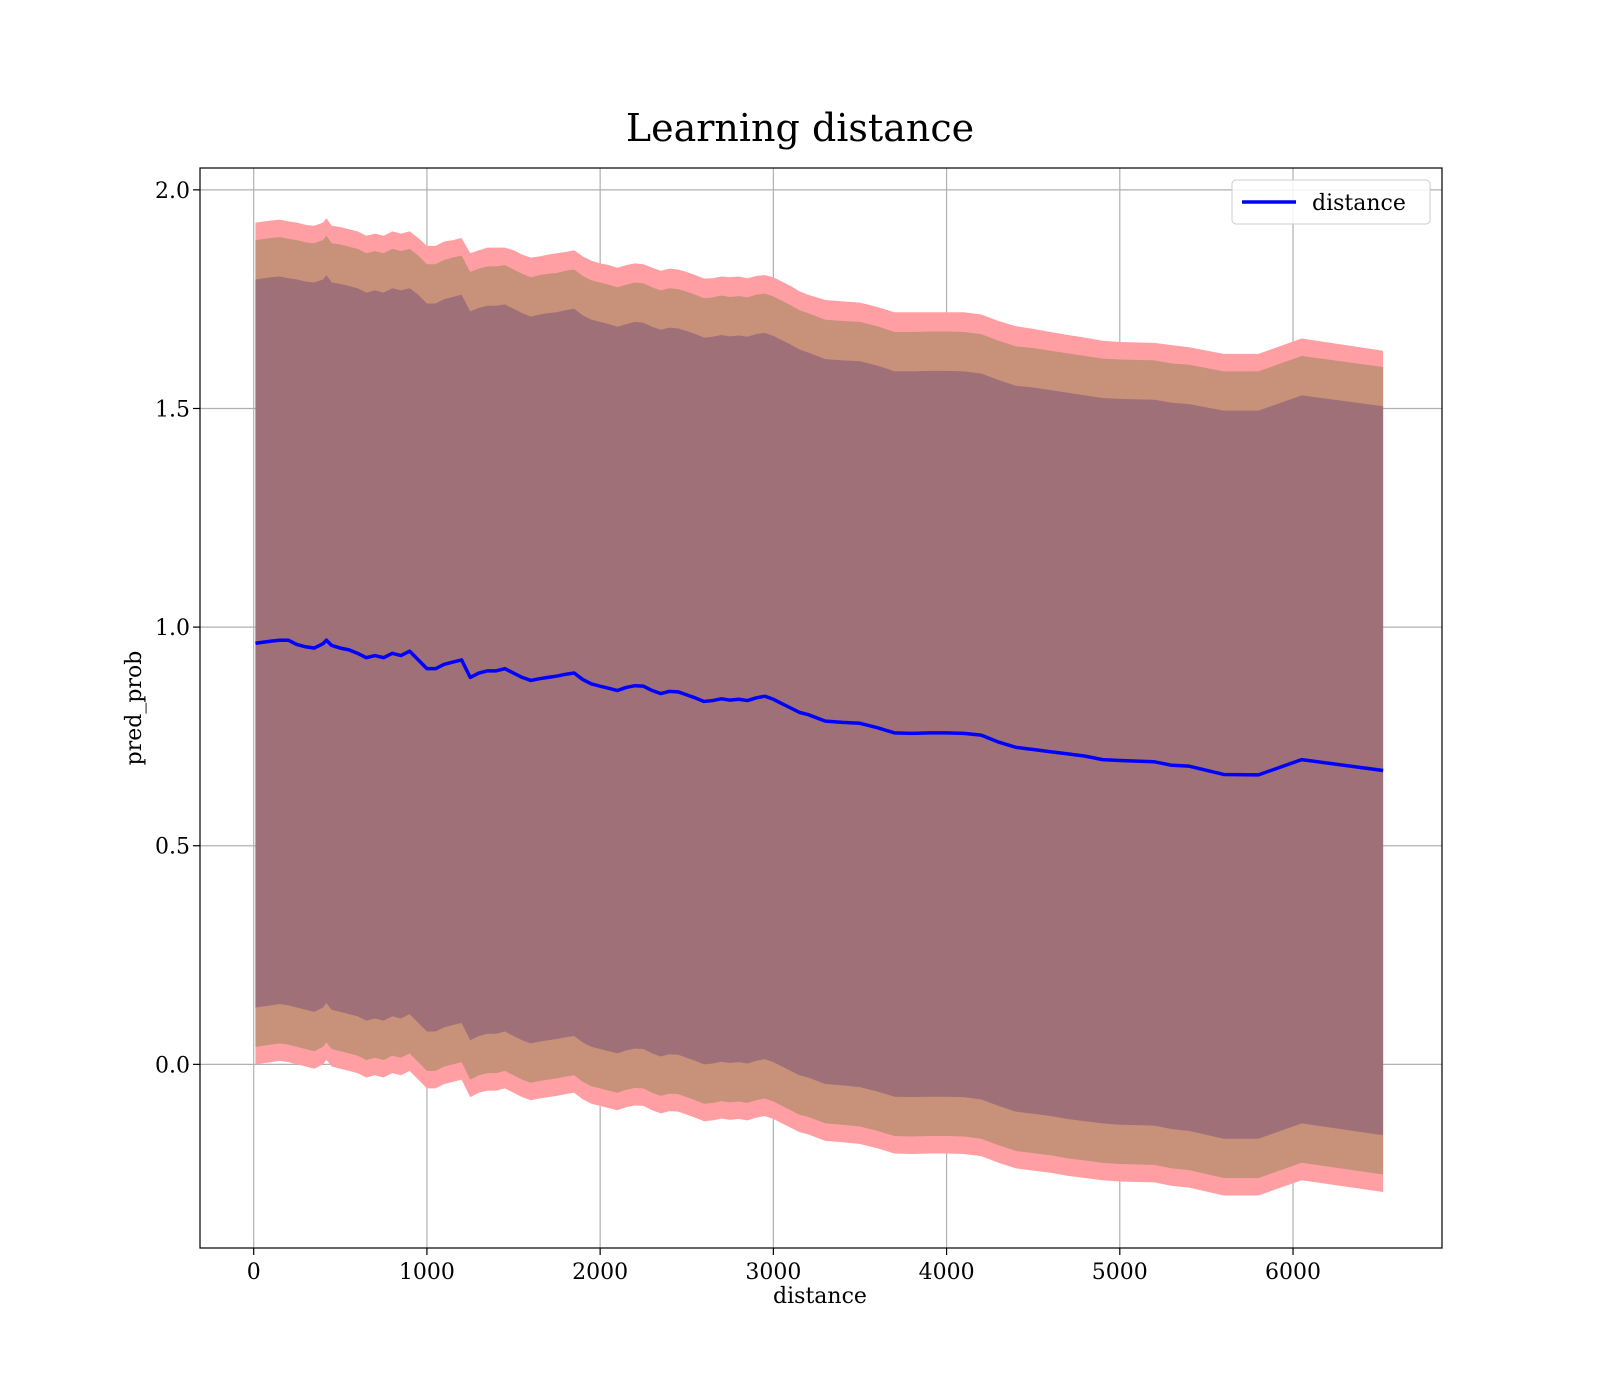 The height and width of the screenshot is (1400, 1600). What do you see at coordinates (600, 1272) in the screenshot?
I see `x-tick-label: 2000` at bounding box center [600, 1272].